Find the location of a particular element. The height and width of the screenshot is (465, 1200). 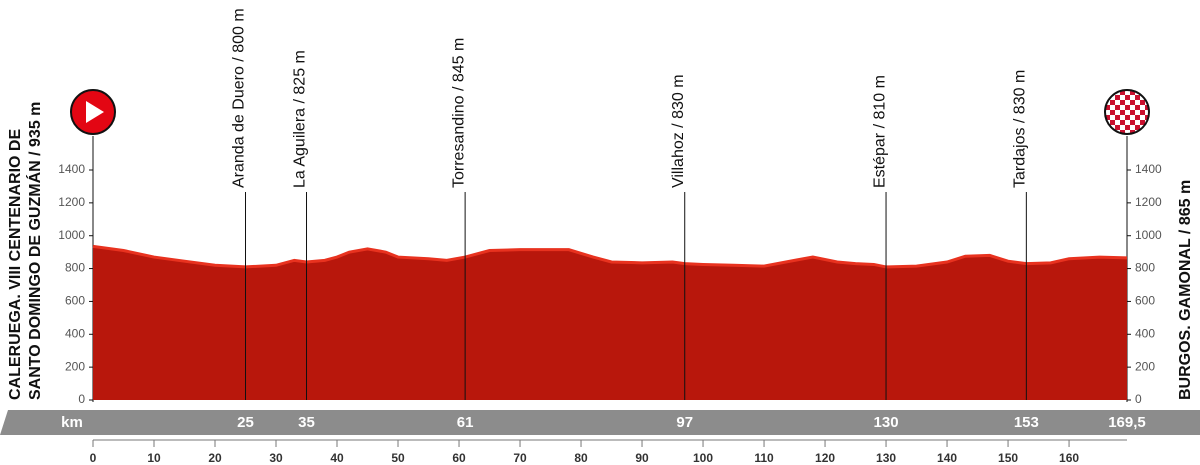

start-label: SANTO DOMINGO DE GUZMÁN / 935 m is located at coordinates (34, 251).